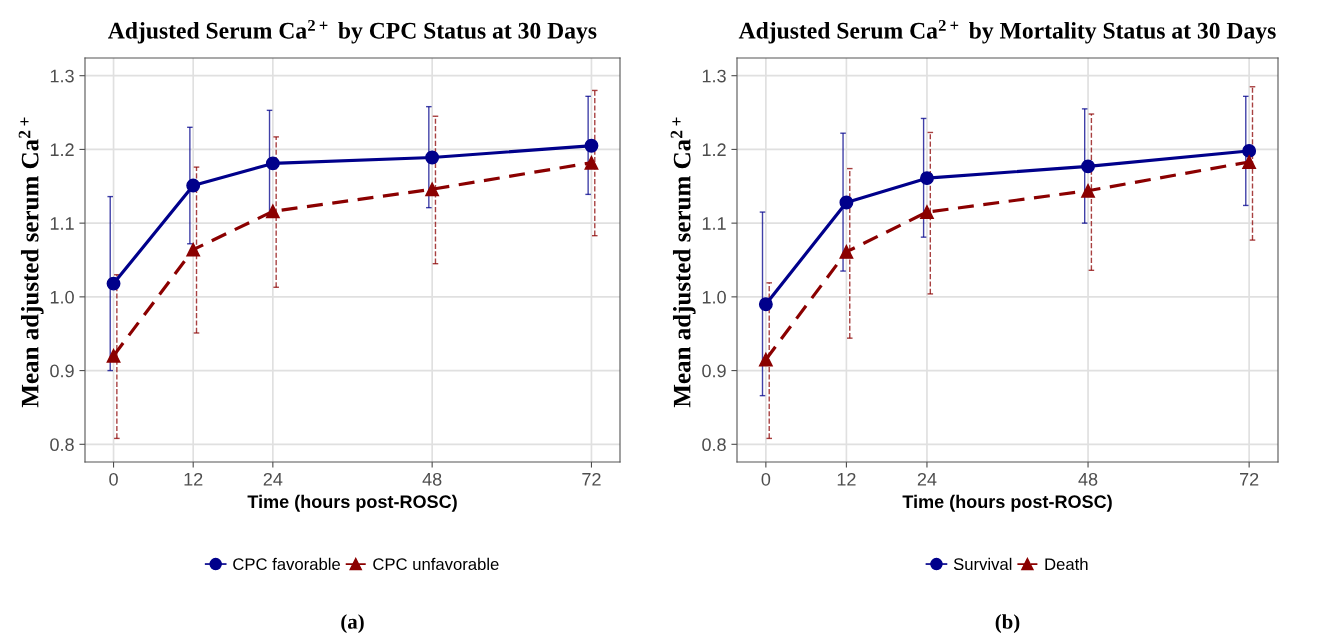  Describe the element at coordinates (436, 564) in the screenshot. I see `legend-label: CPC unfavorable` at that location.